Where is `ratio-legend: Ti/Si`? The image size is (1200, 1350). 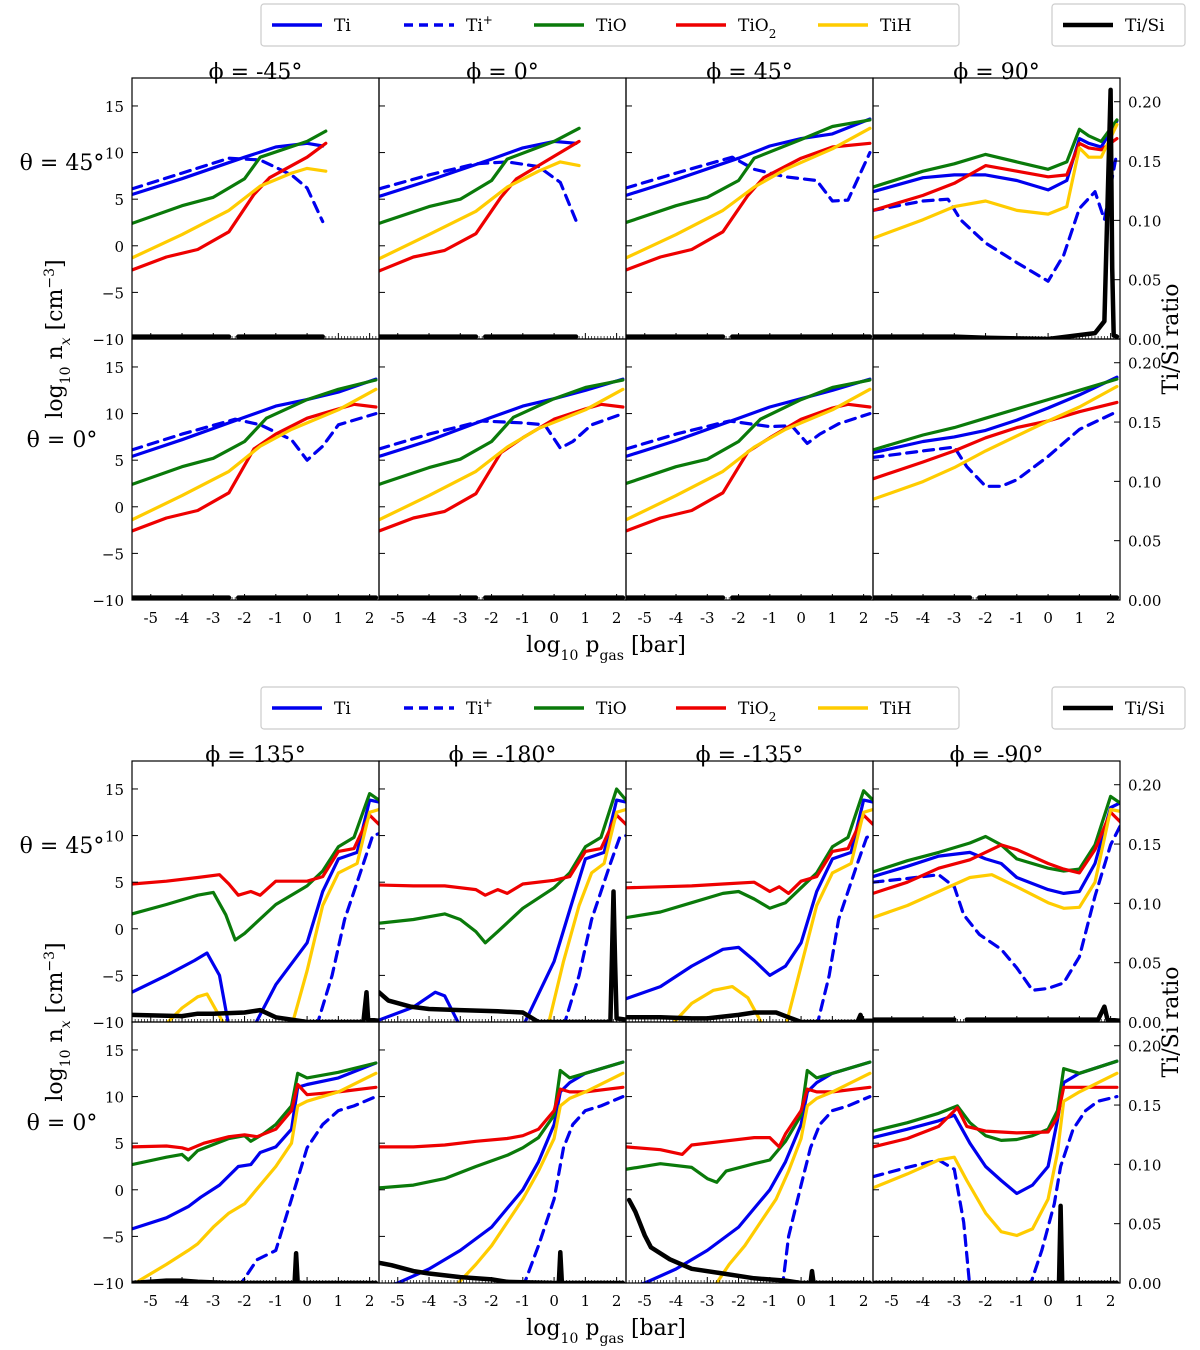 ratio-legend: Ti/Si is located at coordinates (1118, 708).